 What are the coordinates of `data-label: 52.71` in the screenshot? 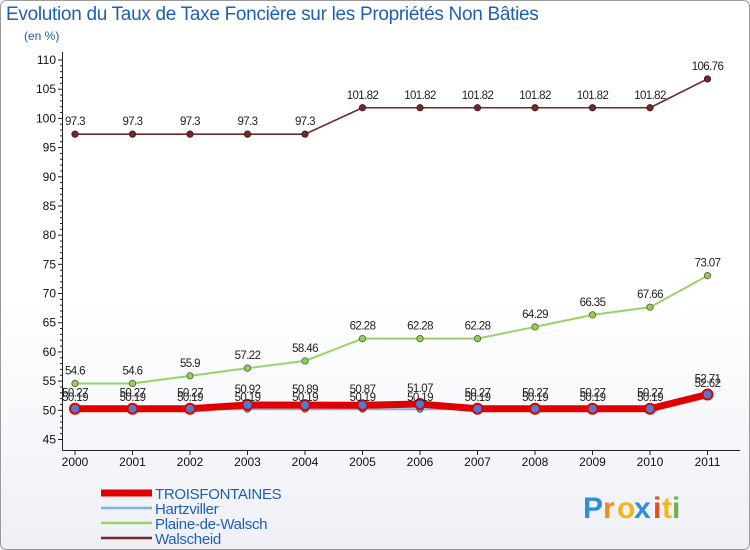 It's located at (708, 379).